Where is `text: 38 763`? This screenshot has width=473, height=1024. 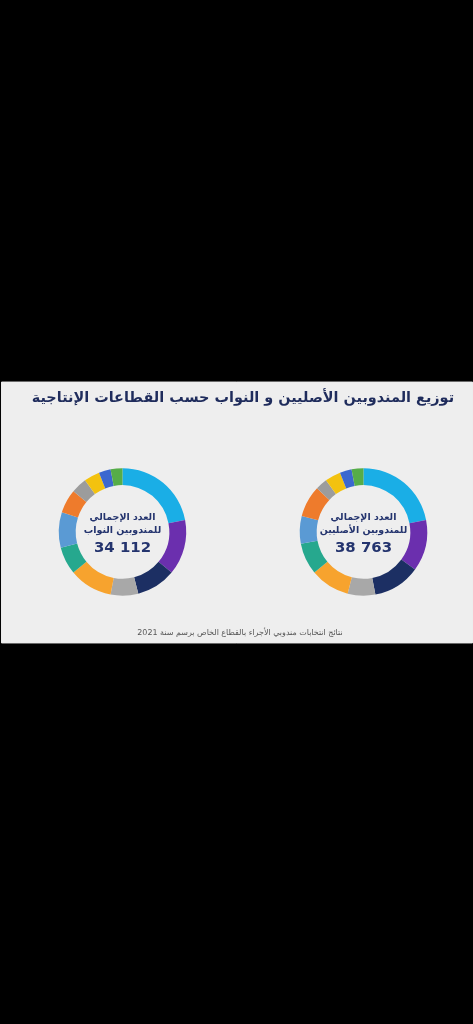
text: 38 763 is located at coordinates (363, 546).